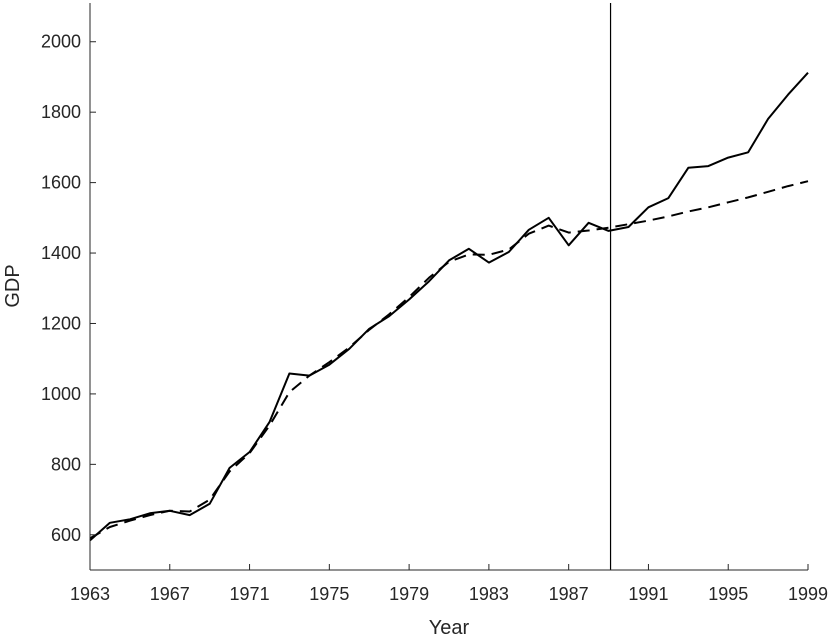  Describe the element at coordinates (61, 253) in the screenshot. I see `y-tick-label: 1400` at that location.